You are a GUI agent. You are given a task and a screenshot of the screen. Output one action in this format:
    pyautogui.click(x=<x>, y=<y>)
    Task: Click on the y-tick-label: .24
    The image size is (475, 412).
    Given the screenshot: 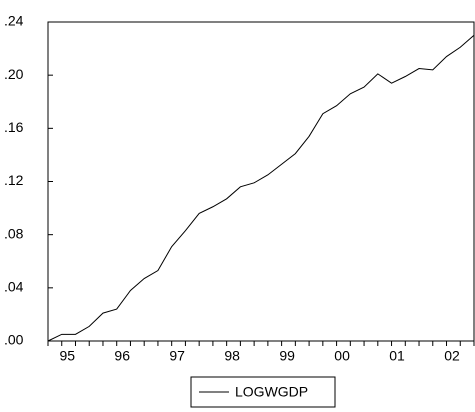 What is the action you would take?
    pyautogui.click(x=14, y=21)
    